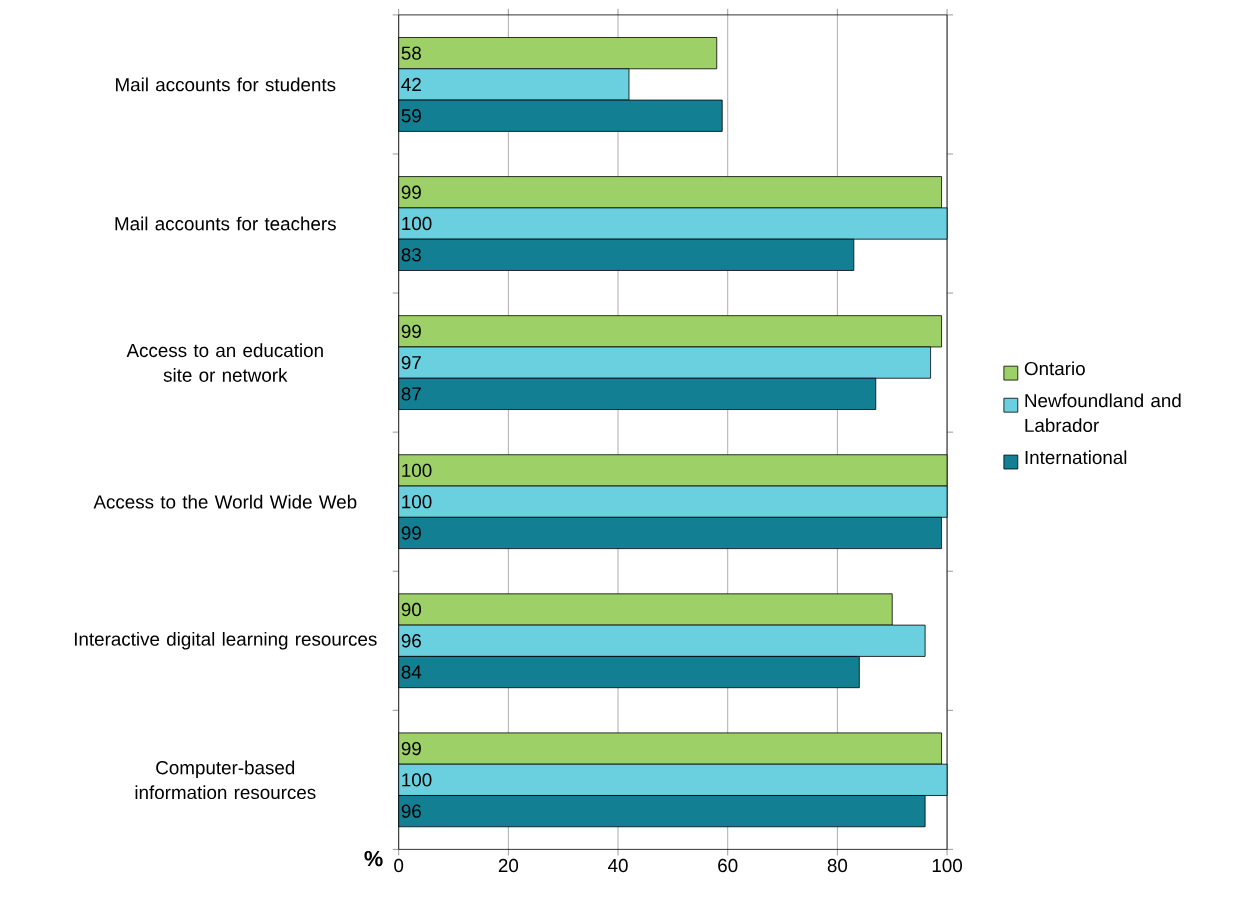 The height and width of the screenshot is (905, 1258). What do you see at coordinates (947, 865) in the screenshot?
I see `x-tick-label: 100` at bounding box center [947, 865].